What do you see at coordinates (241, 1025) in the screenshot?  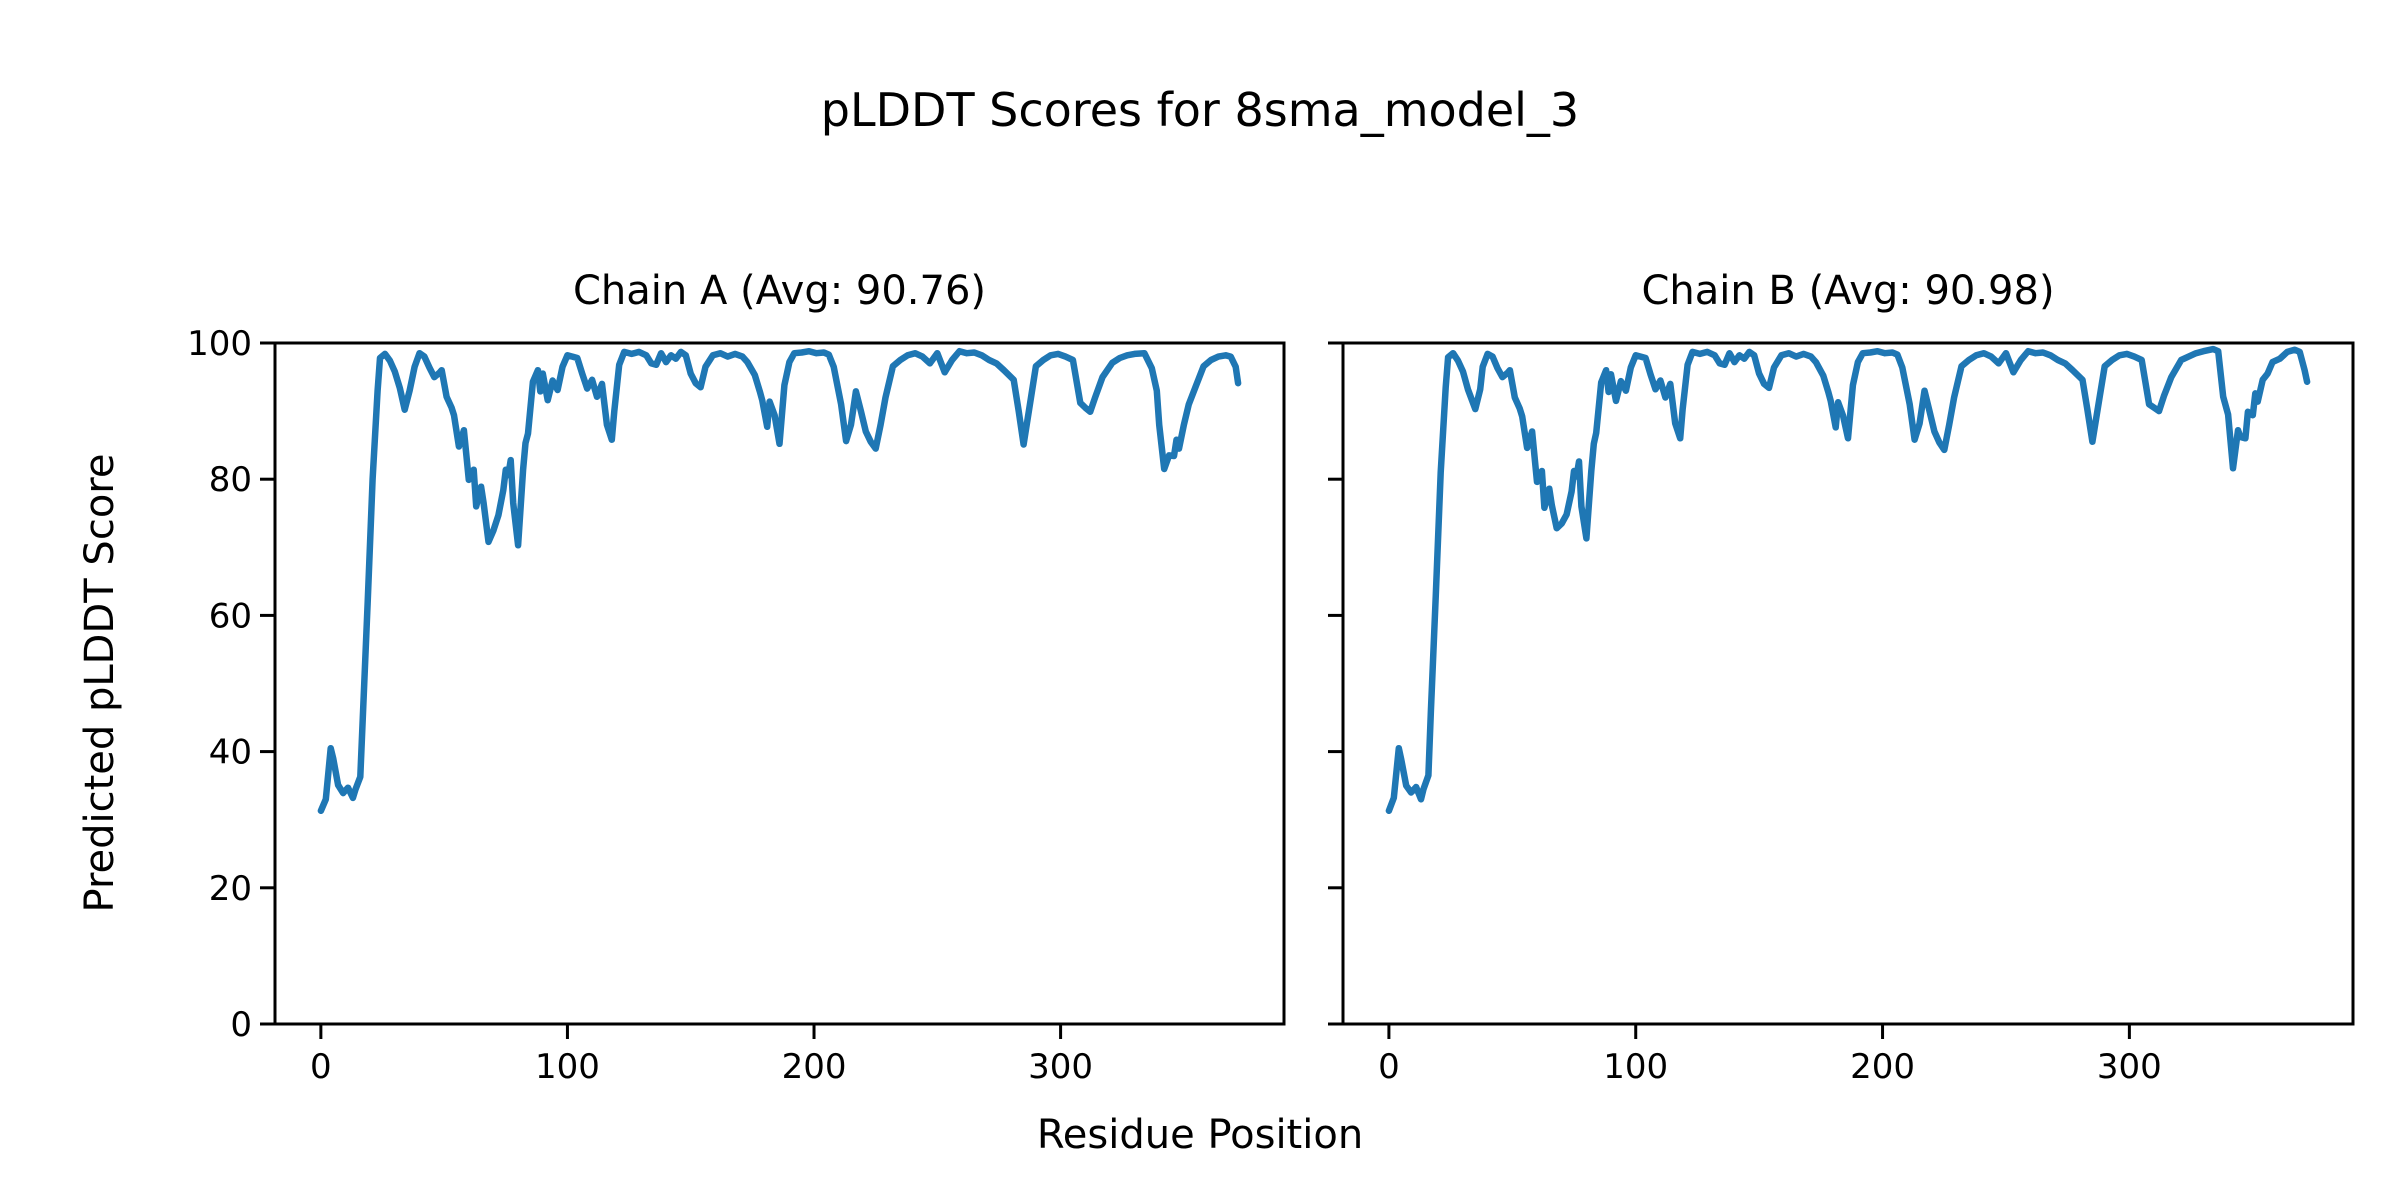 I see `chain-a-y-tick-label: 0` at bounding box center [241, 1025].